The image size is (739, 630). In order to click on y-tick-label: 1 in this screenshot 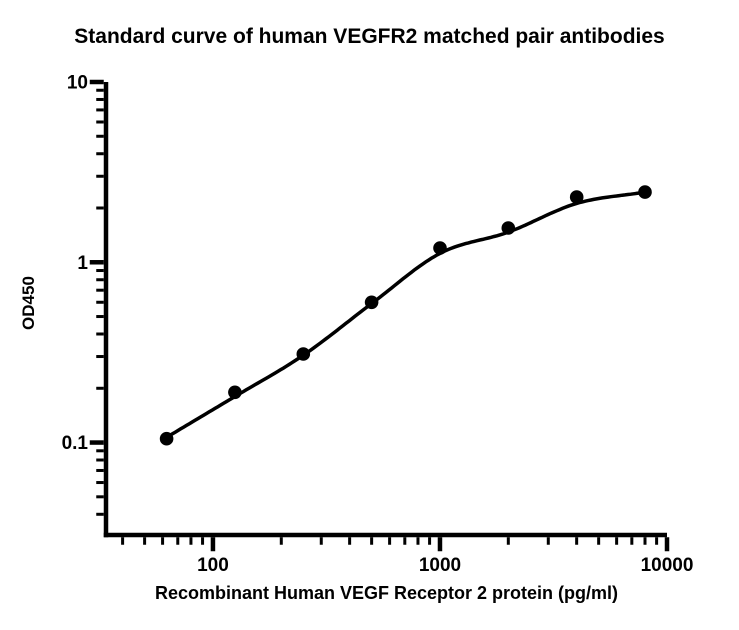, I will do `click(82, 263)`.